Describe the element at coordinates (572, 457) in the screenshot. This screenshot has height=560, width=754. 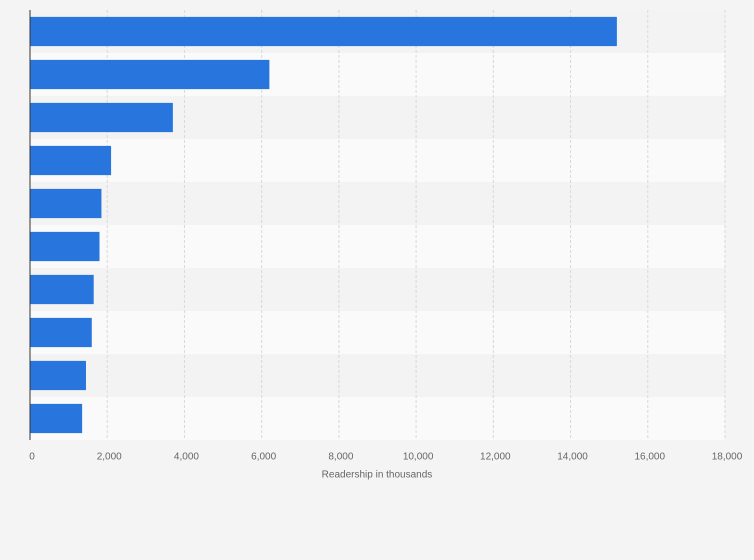
I see `x-tick-label: 14,000` at that location.